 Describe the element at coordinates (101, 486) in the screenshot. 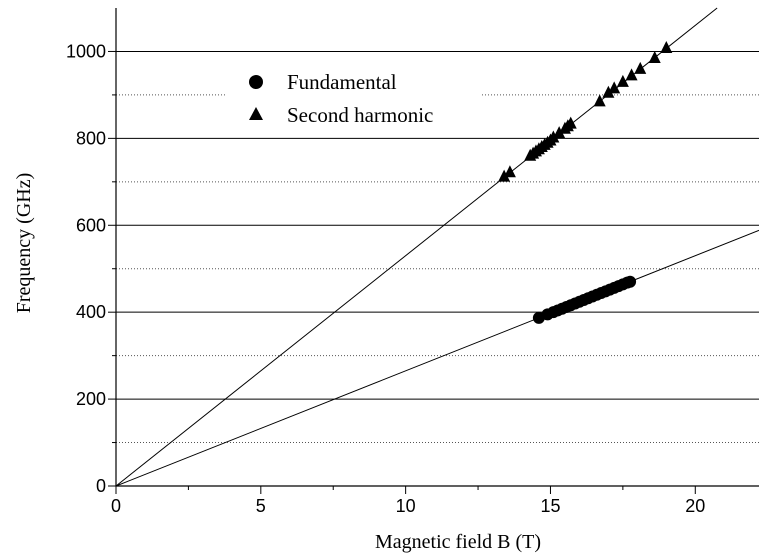

I see `y-tick-label: 0` at that location.